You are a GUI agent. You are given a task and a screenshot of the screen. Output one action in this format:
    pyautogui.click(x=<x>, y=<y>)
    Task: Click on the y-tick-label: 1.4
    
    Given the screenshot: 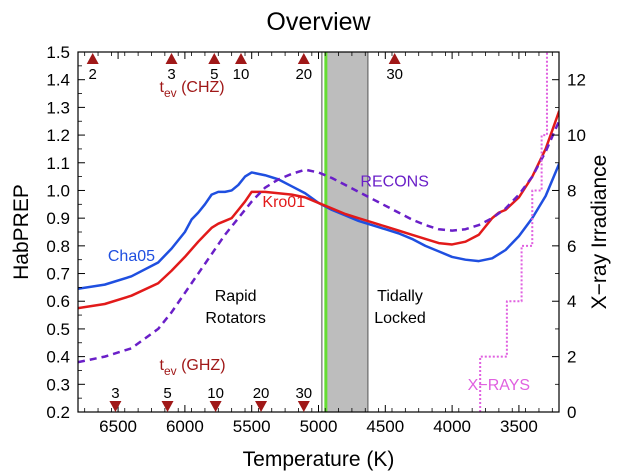 What is the action you would take?
    pyautogui.click(x=58, y=80)
    